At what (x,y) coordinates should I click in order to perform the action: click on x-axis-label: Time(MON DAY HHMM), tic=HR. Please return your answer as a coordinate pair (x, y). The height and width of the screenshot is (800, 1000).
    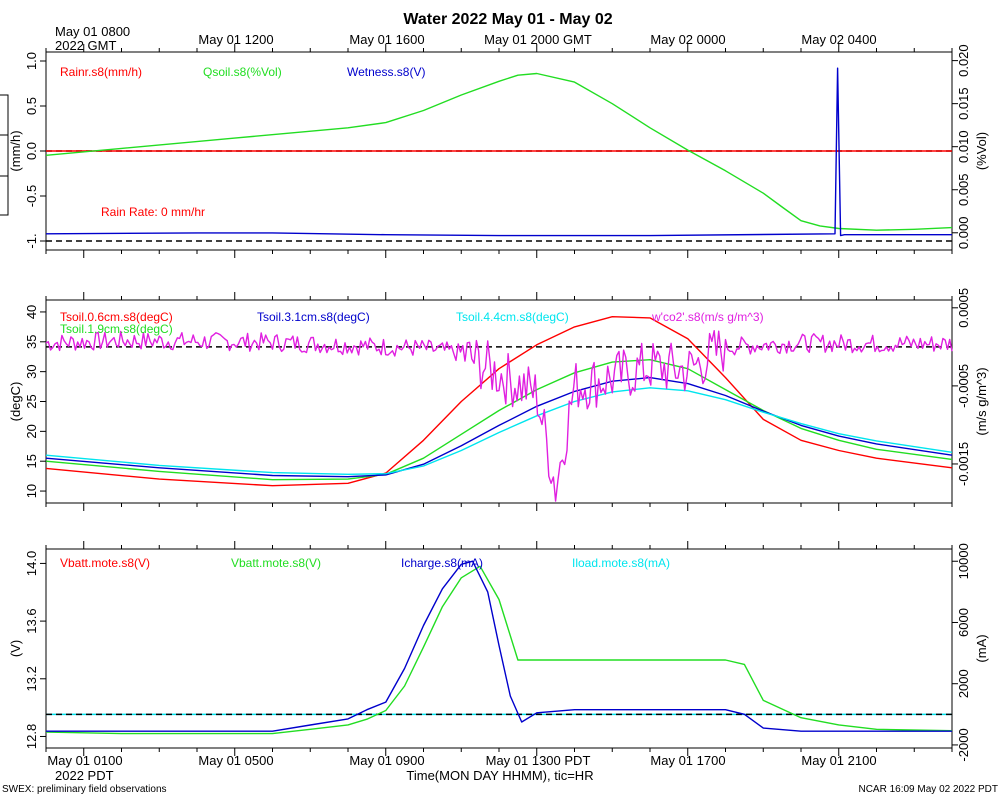
    Looking at the image, I should click on (499, 775).